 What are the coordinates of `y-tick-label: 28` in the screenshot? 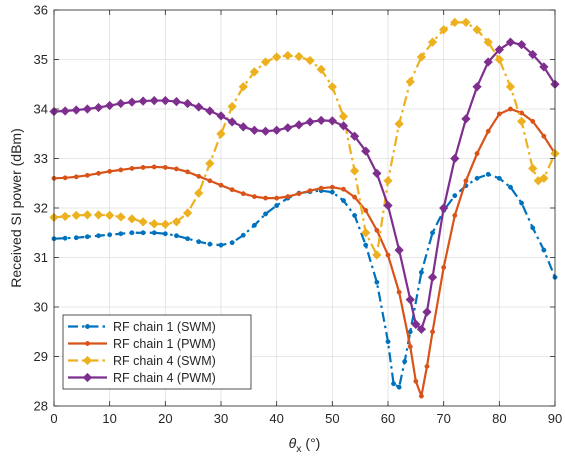 It's located at (41, 406).